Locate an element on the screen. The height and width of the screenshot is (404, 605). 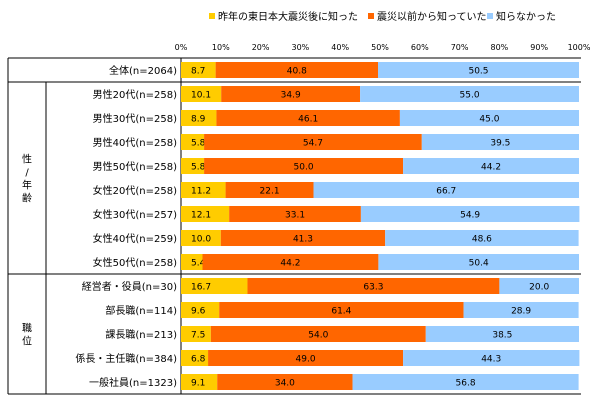
data-label: 40.8 is located at coordinates (297, 72).